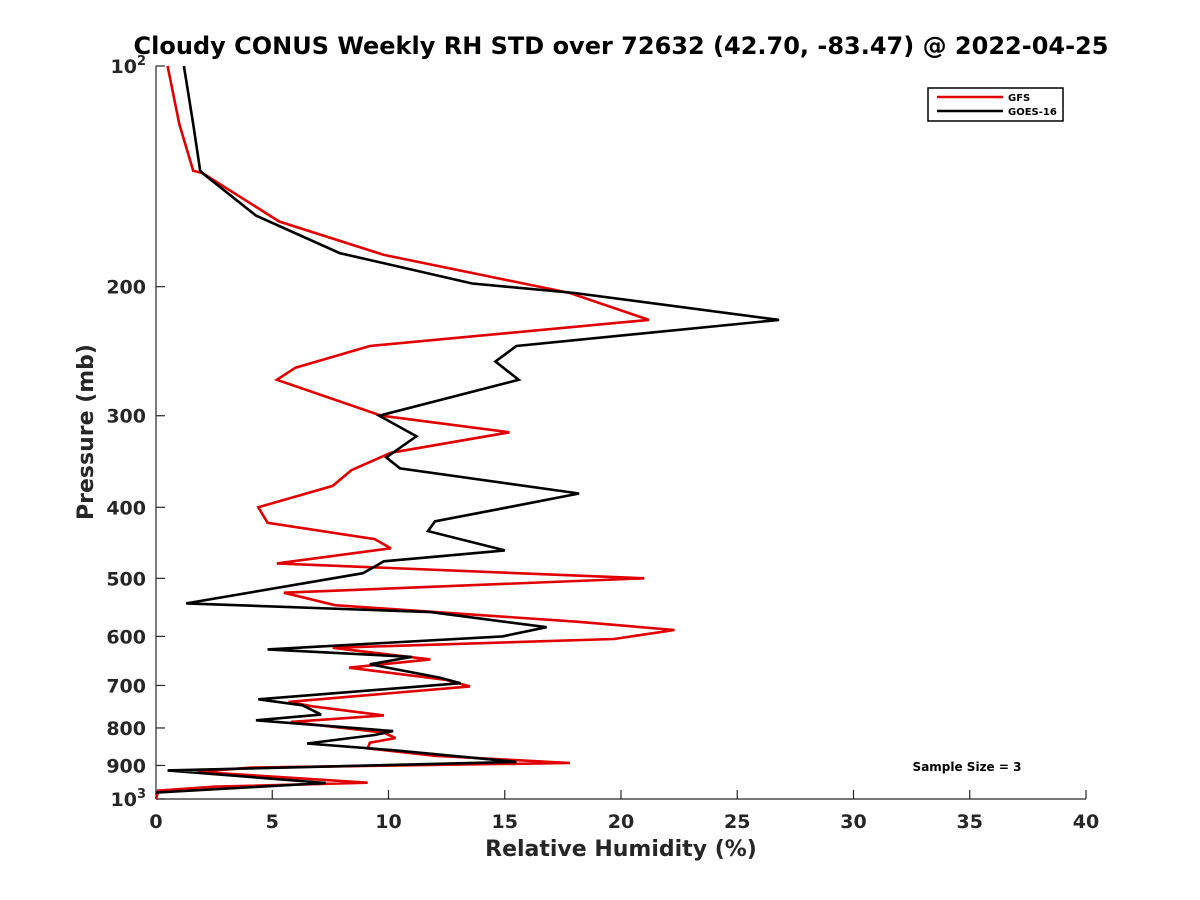 The height and width of the screenshot is (900, 1200). I want to click on y-tick-label: 500, so click(126, 579).